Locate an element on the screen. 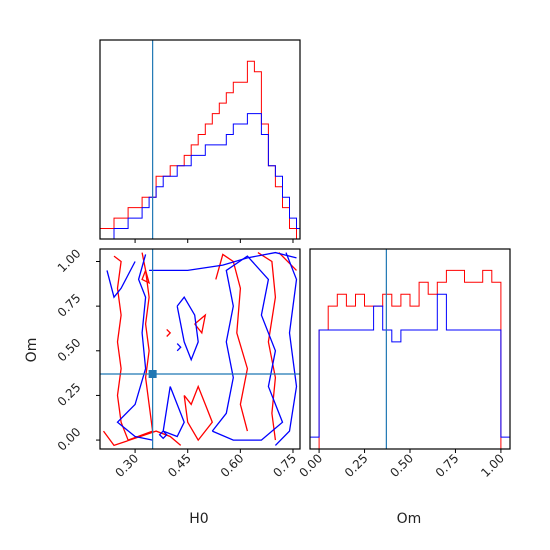  contour-y-tick-label: 0.00 is located at coordinates (69, 439).